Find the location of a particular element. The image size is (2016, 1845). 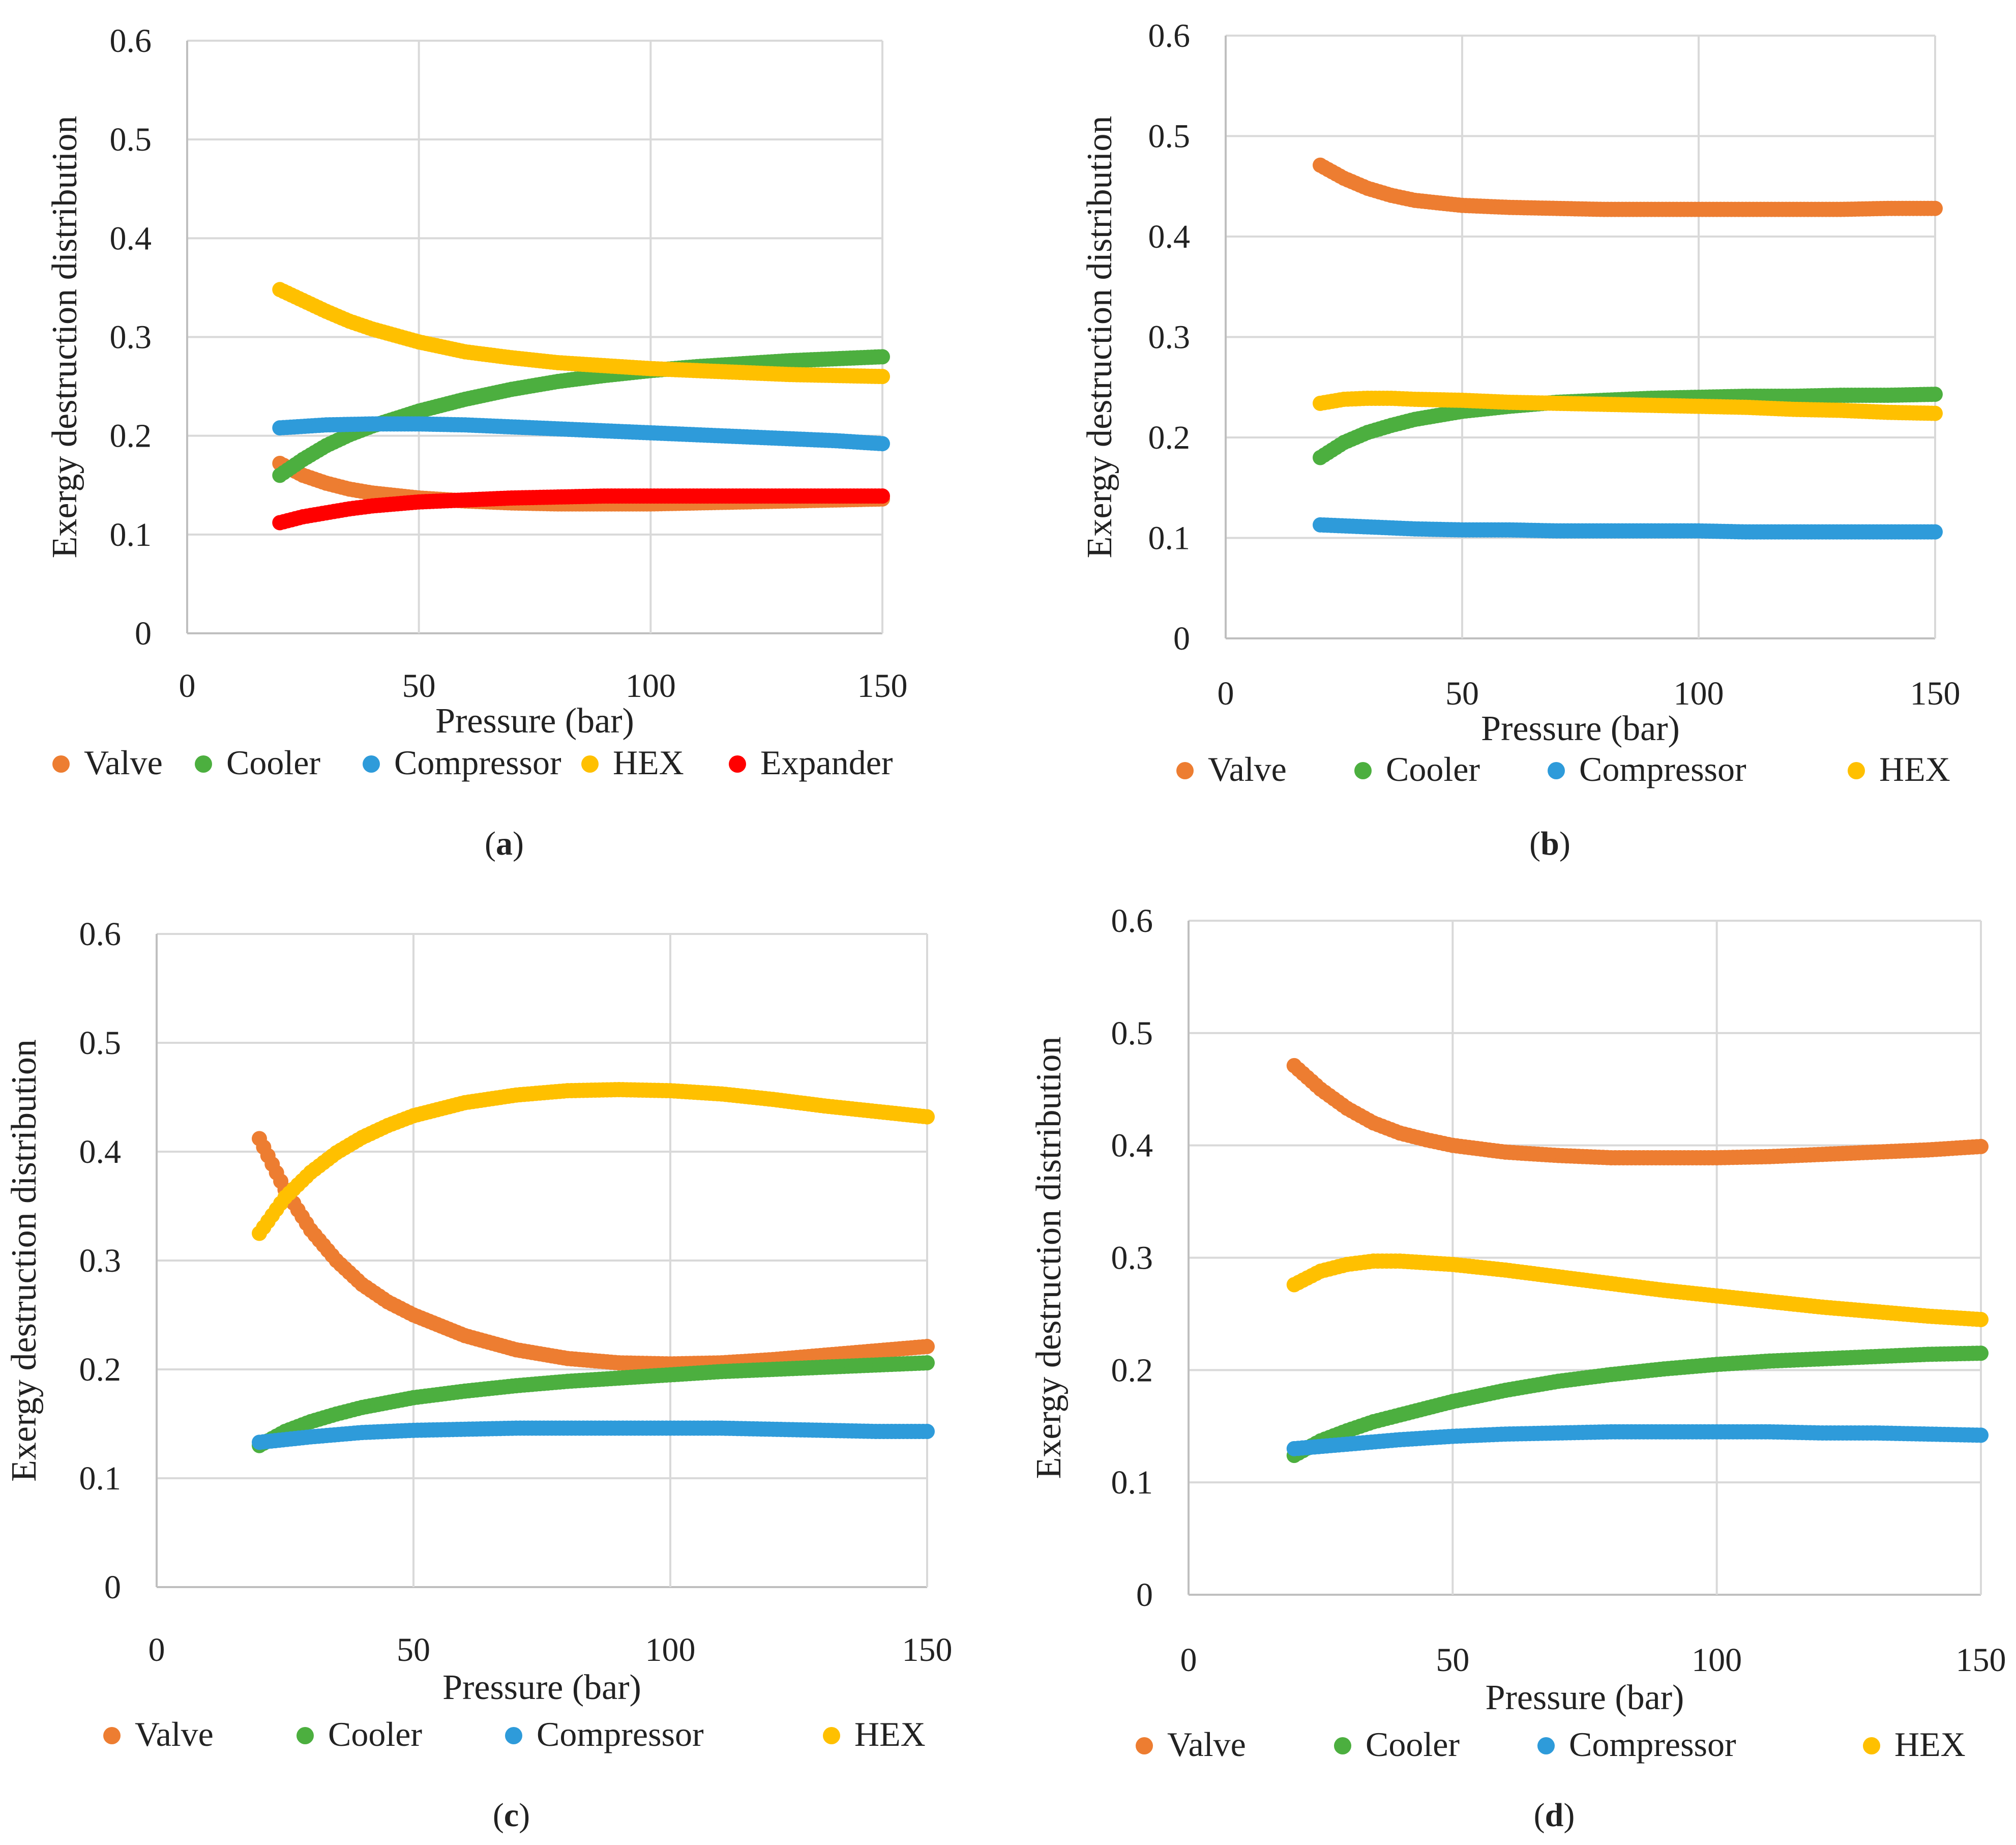

x-tick-label: 0 is located at coordinates (157, 1649).